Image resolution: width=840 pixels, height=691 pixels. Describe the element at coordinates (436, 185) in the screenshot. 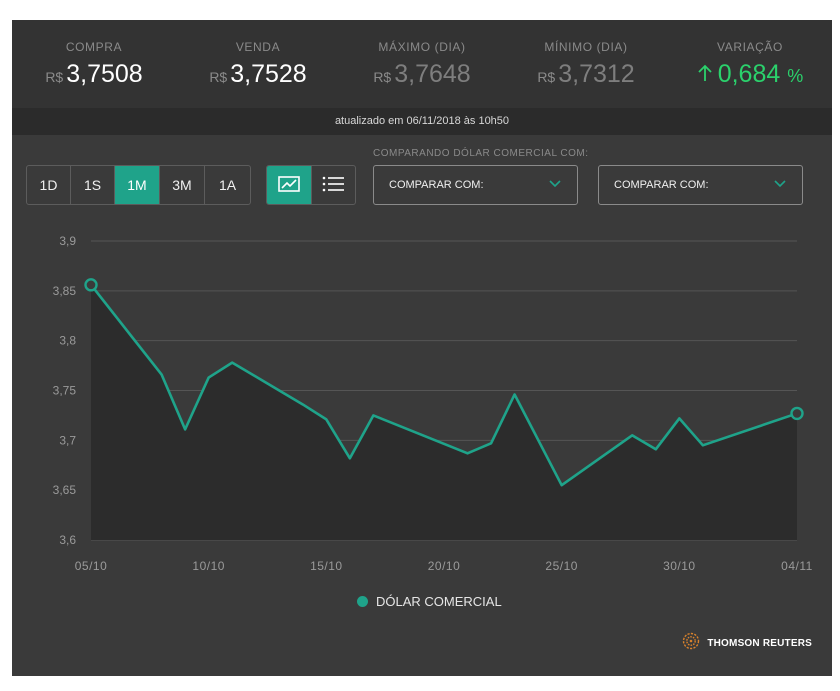

I see `compare-select-1-label: COMPARAR COM:` at that location.